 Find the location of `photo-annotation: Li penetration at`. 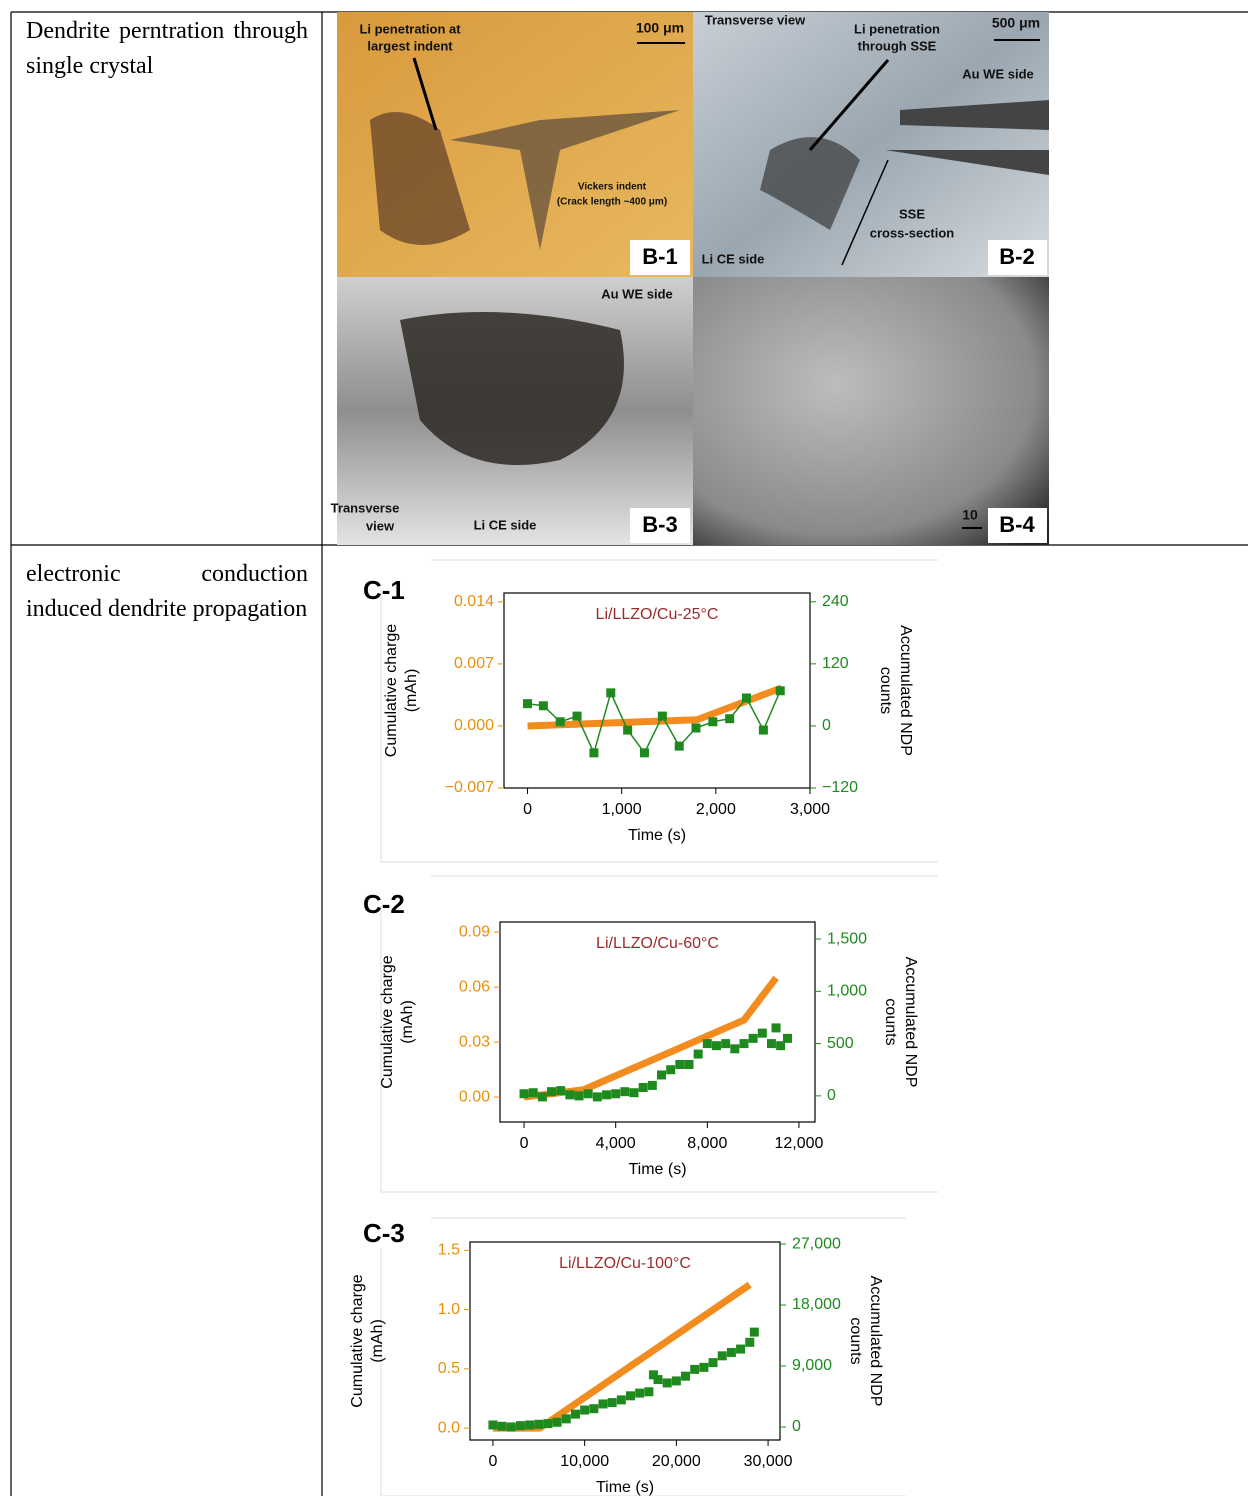

photo-annotation: Li penetration at is located at coordinates (410, 28).